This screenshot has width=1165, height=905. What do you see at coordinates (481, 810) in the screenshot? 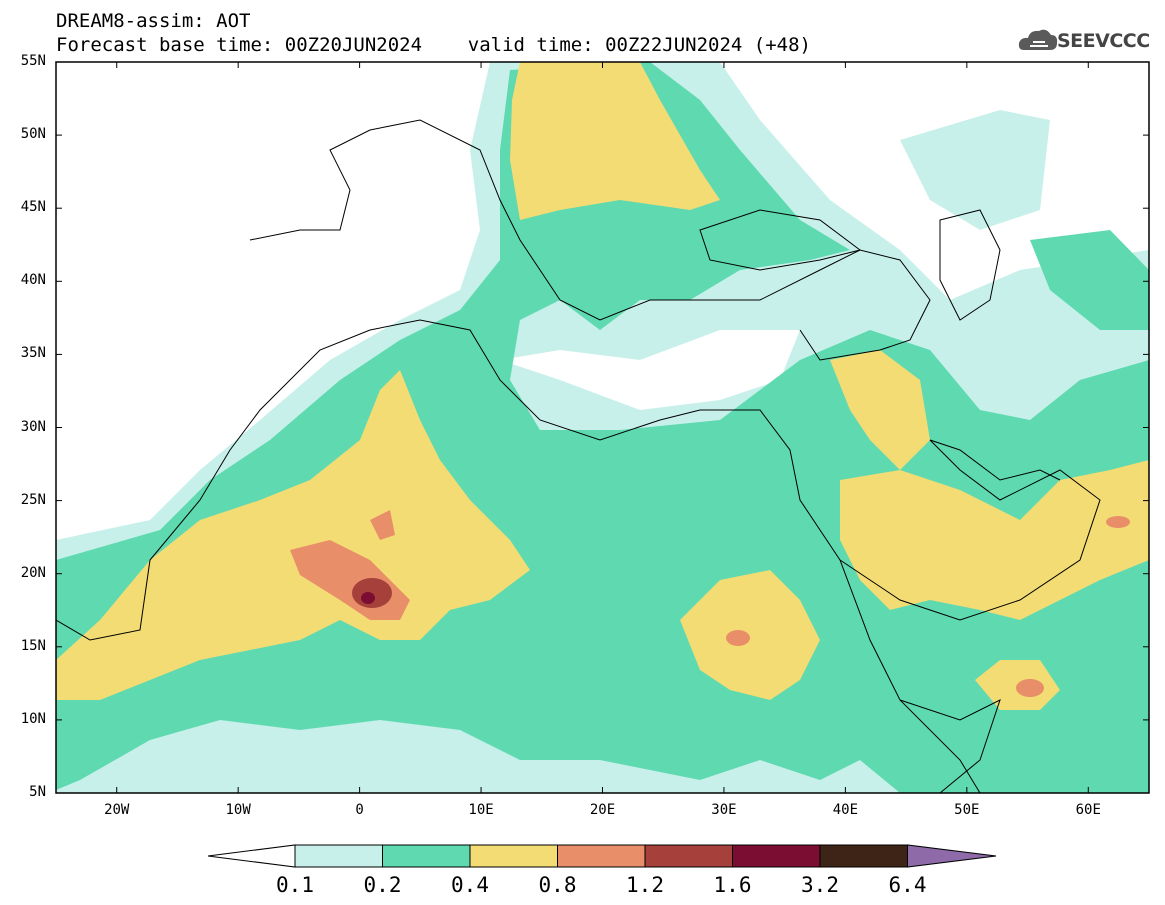
I see `lon-label: 10E` at bounding box center [481, 810].